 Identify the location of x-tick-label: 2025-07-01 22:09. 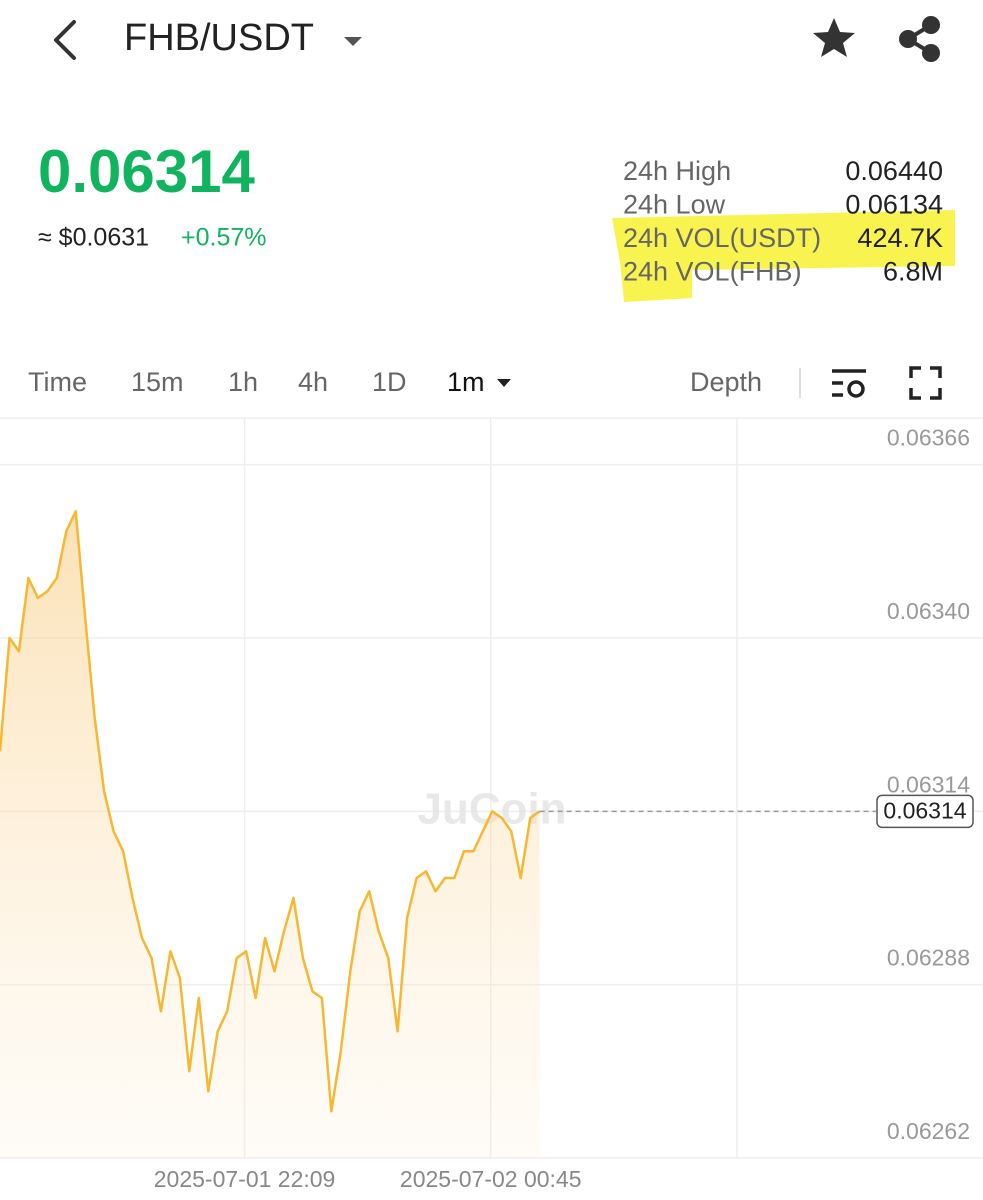
(245, 1179).